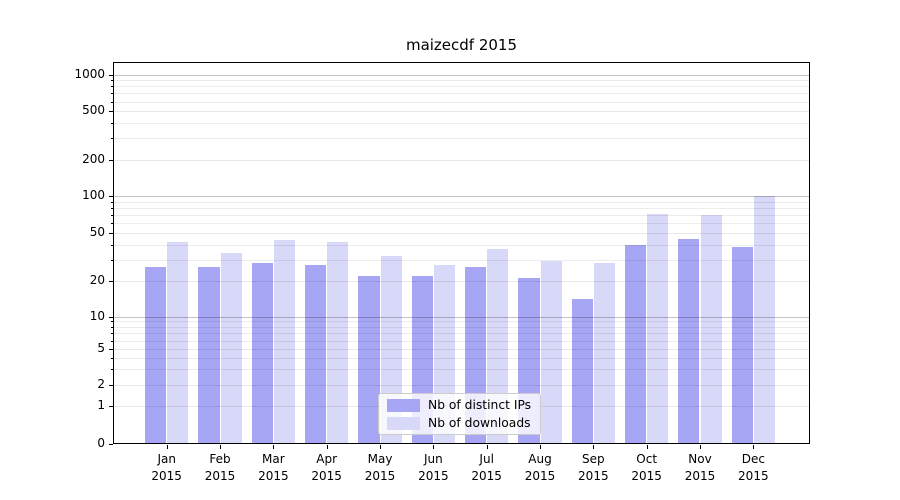 This screenshot has height=500, width=900. I want to click on y-tick-label: 50, so click(97, 232).